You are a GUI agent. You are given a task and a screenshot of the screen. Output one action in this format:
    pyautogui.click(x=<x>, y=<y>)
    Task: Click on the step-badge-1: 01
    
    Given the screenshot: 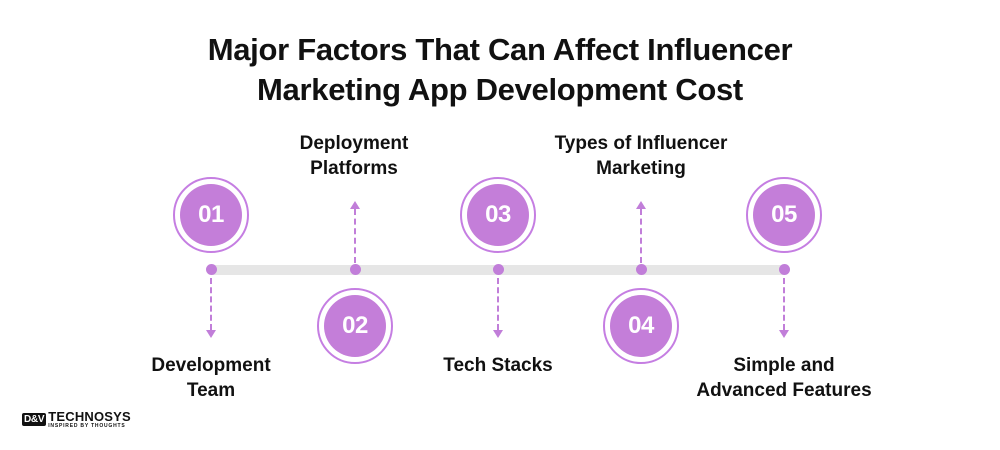 What is the action you would take?
    pyautogui.click(x=211, y=215)
    